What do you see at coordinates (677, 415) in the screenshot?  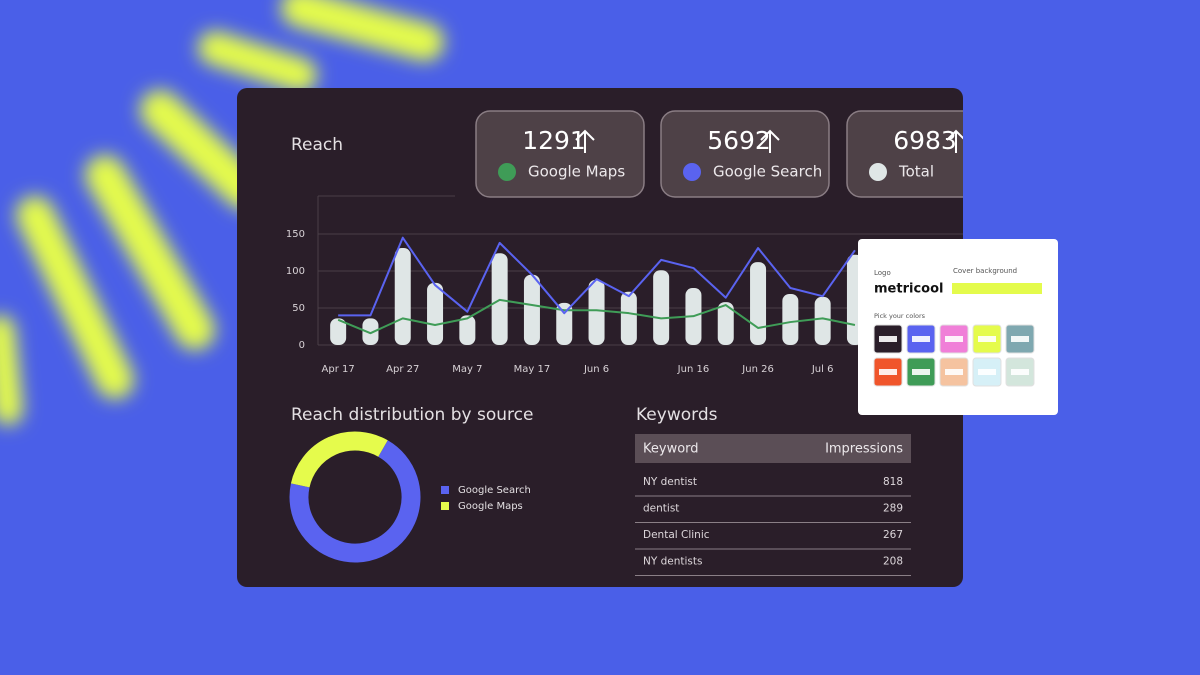 I see `table-title: Keywords` at bounding box center [677, 415].